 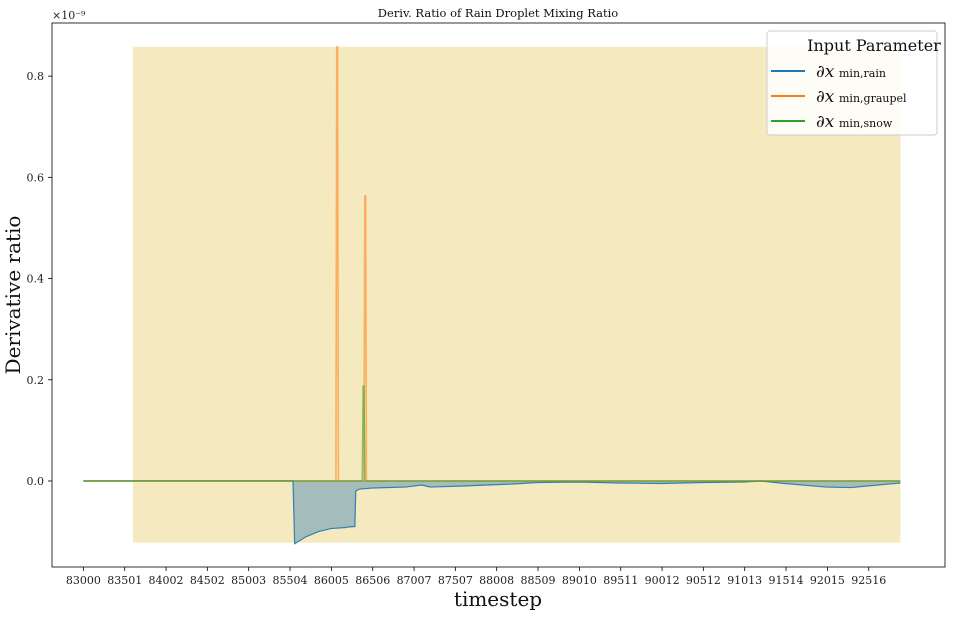 What do you see at coordinates (36, 380) in the screenshot?
I see `y-tick-label: 0.2` at bounding box center [36, 380].